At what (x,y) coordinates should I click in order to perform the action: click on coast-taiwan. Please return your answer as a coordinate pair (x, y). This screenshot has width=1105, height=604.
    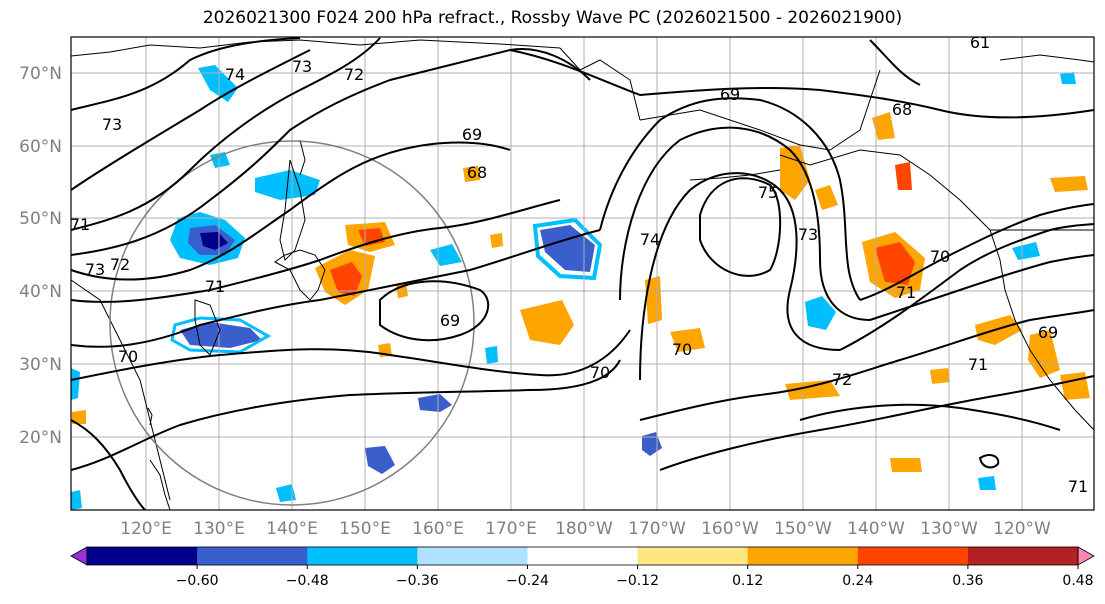
    Looking at the image, I should click on (150, 416).